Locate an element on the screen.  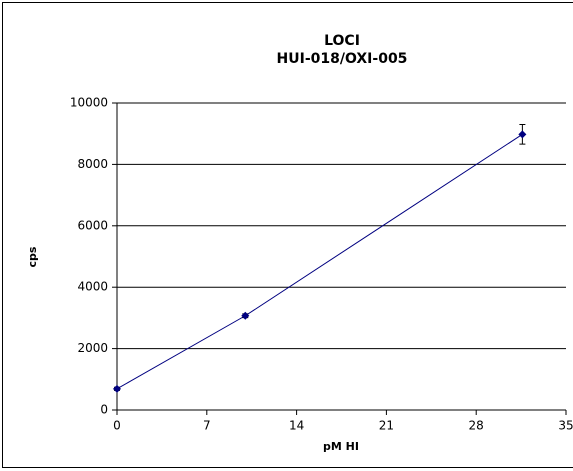
y-tick-label: 10000 is located at coordinates (89, 103).